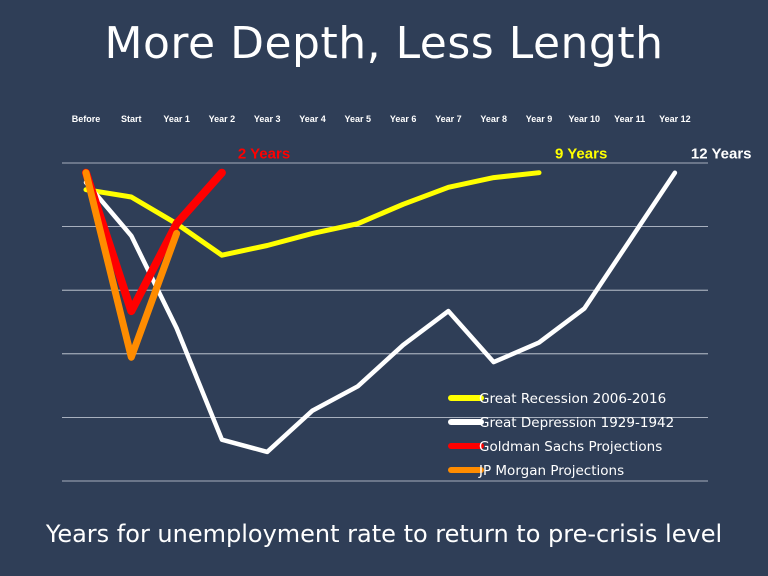 The width and height of the screenshot is (768, 576). What do you see at coordinates (312, 119) in the screenshot?
I see `x-tick-label: Year 4` at bounding box center [312, 119].